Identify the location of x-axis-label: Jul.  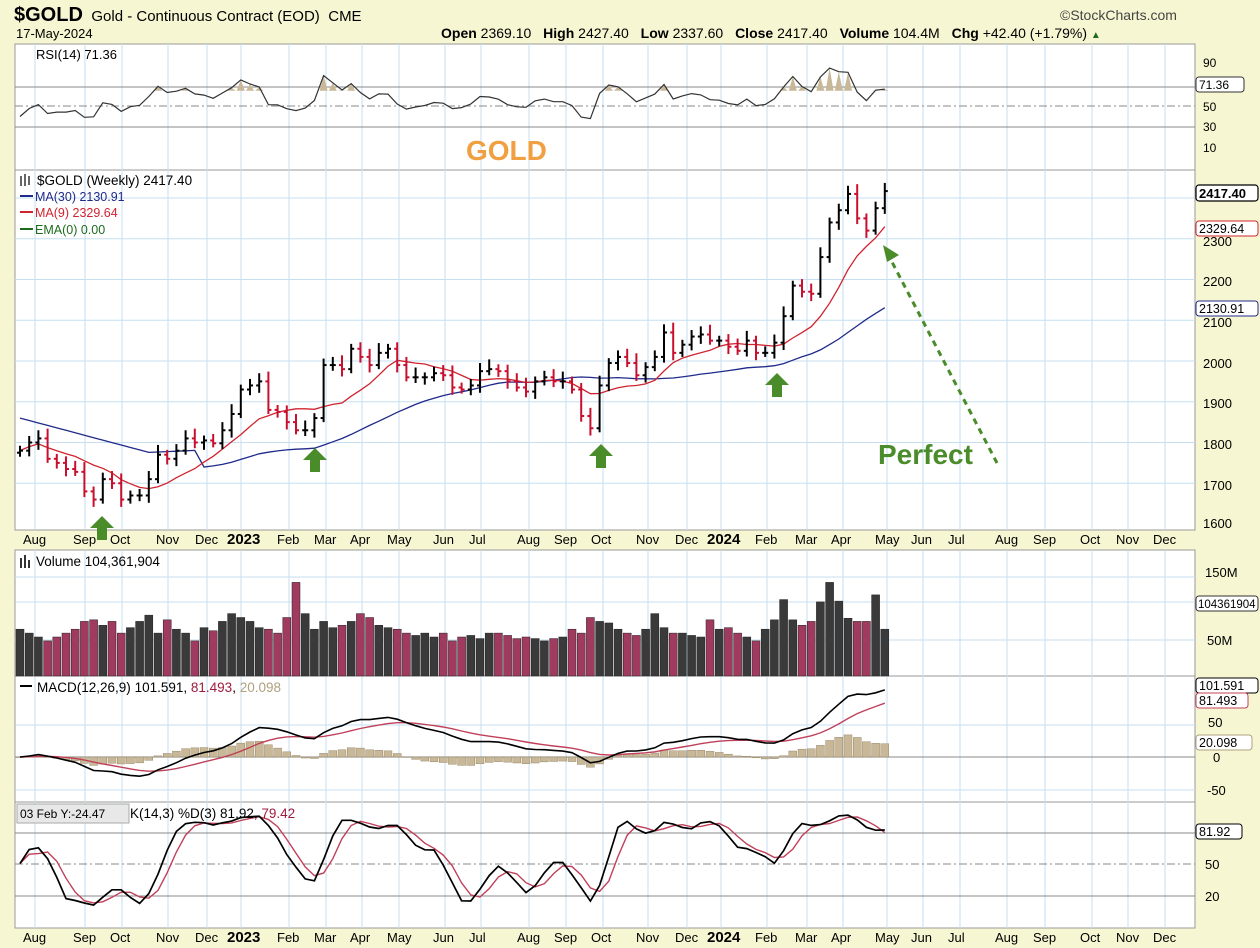
(477, 937).